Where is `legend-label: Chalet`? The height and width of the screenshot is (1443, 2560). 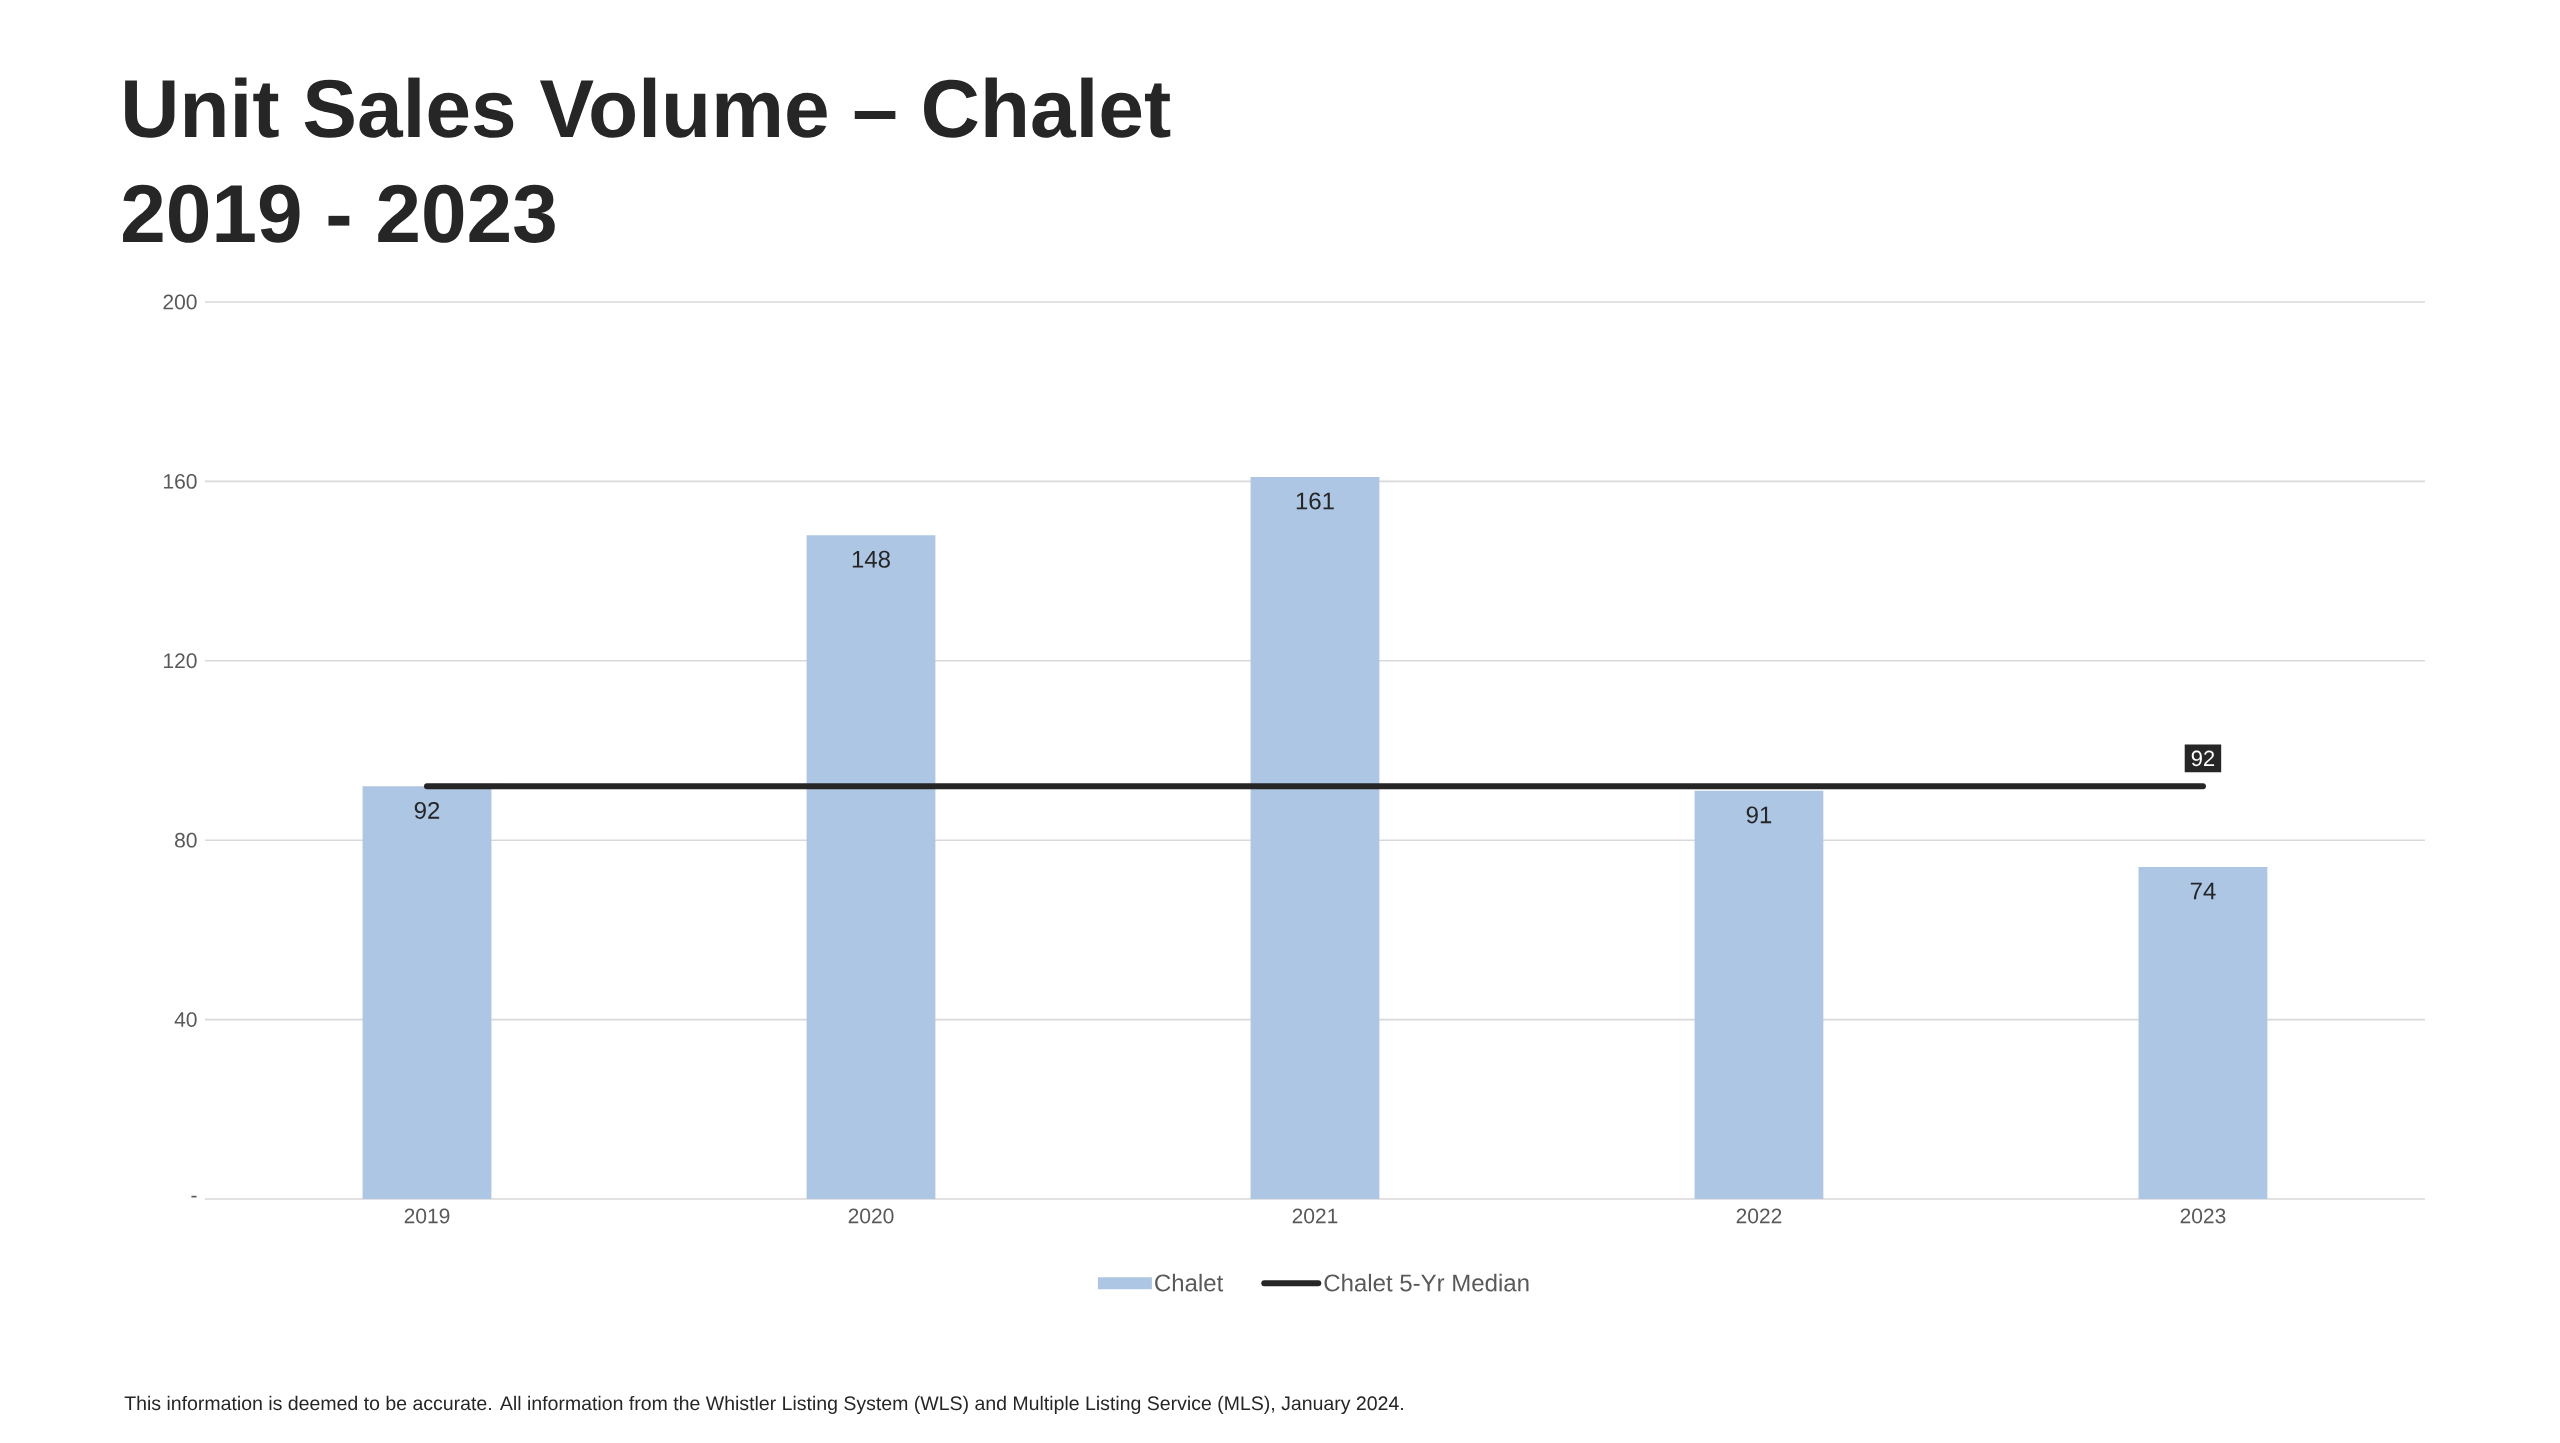
legend-label: Chalet is located at coordinates (1189, 1282).